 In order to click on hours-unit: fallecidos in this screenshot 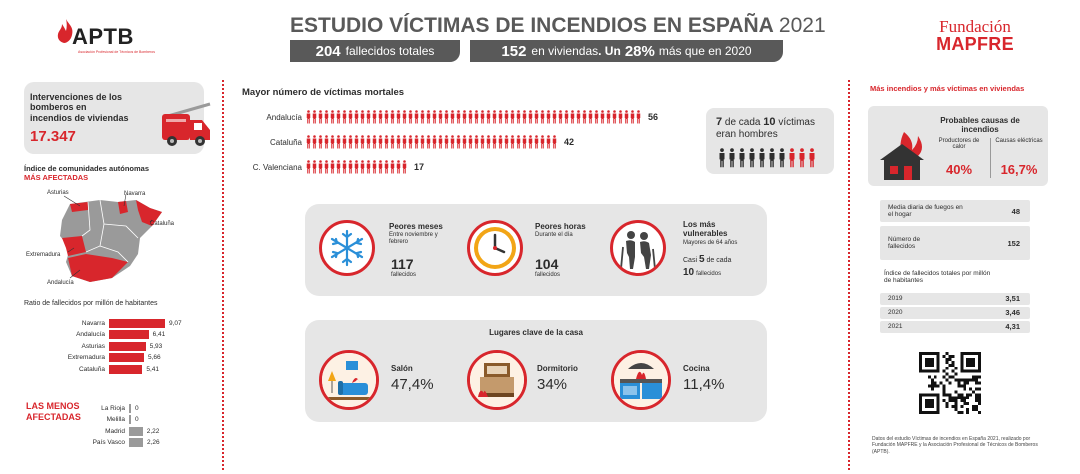, I will do `click(548, 275)`.